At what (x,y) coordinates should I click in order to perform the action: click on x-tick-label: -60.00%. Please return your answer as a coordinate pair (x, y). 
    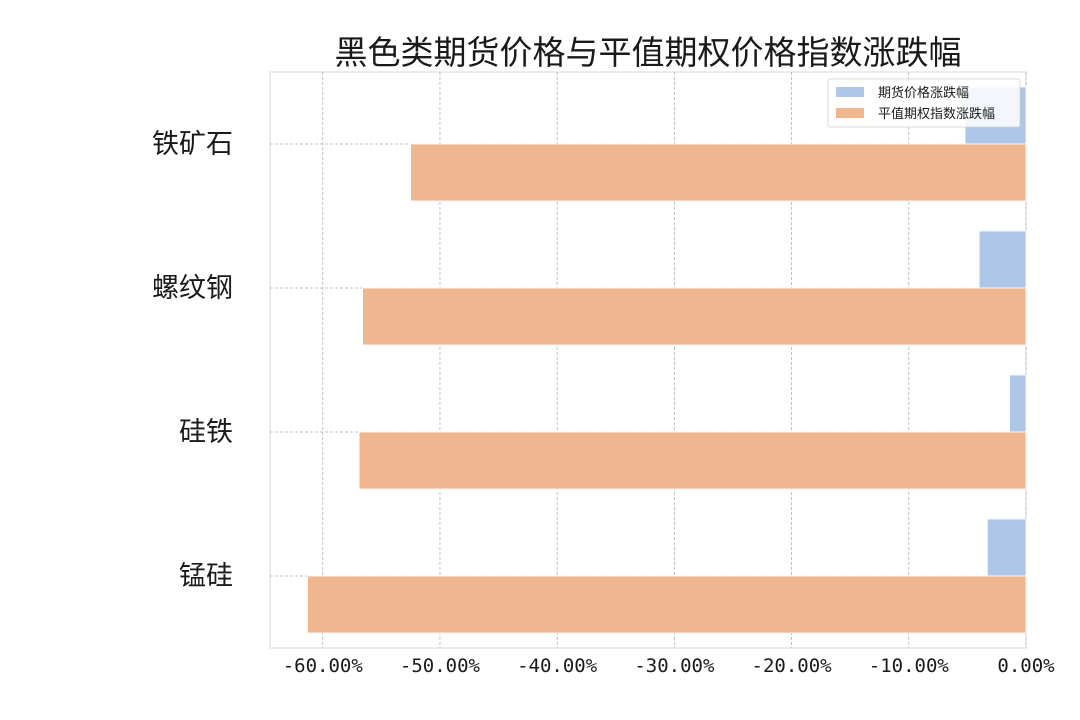
    Looking at the image, I should click on (323, 666).